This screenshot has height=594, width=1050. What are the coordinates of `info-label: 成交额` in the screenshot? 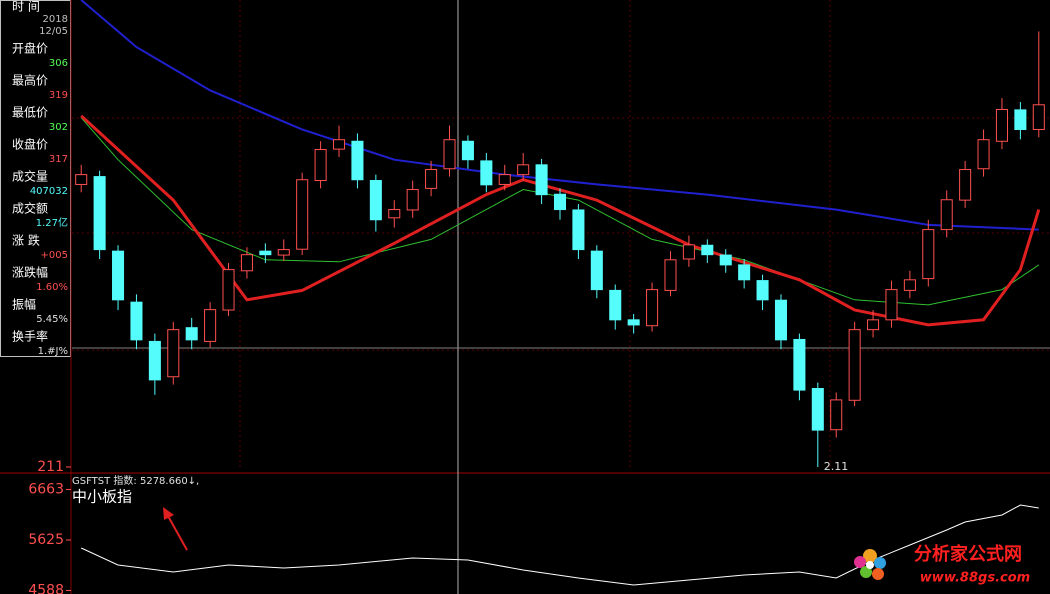 It's located at (30, 208).